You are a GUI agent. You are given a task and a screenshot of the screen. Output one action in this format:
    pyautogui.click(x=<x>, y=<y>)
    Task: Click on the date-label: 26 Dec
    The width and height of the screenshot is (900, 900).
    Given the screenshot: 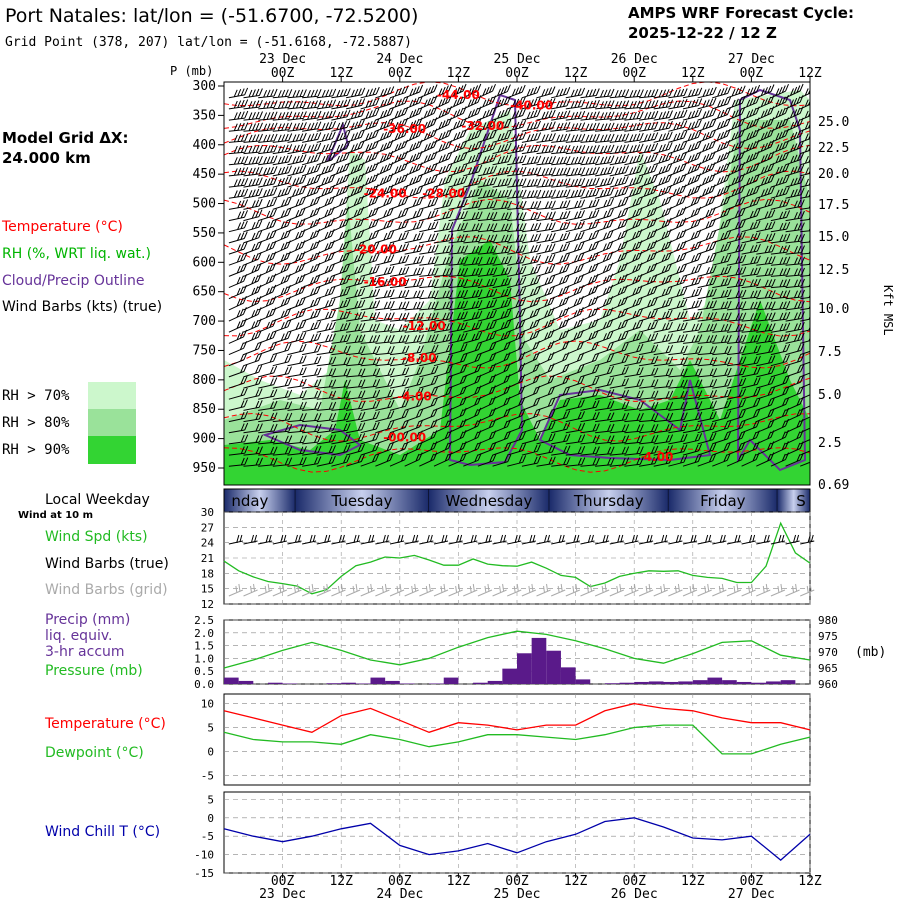 What is the action you would take?
    pyautogui.click(x=634, y=59)
    